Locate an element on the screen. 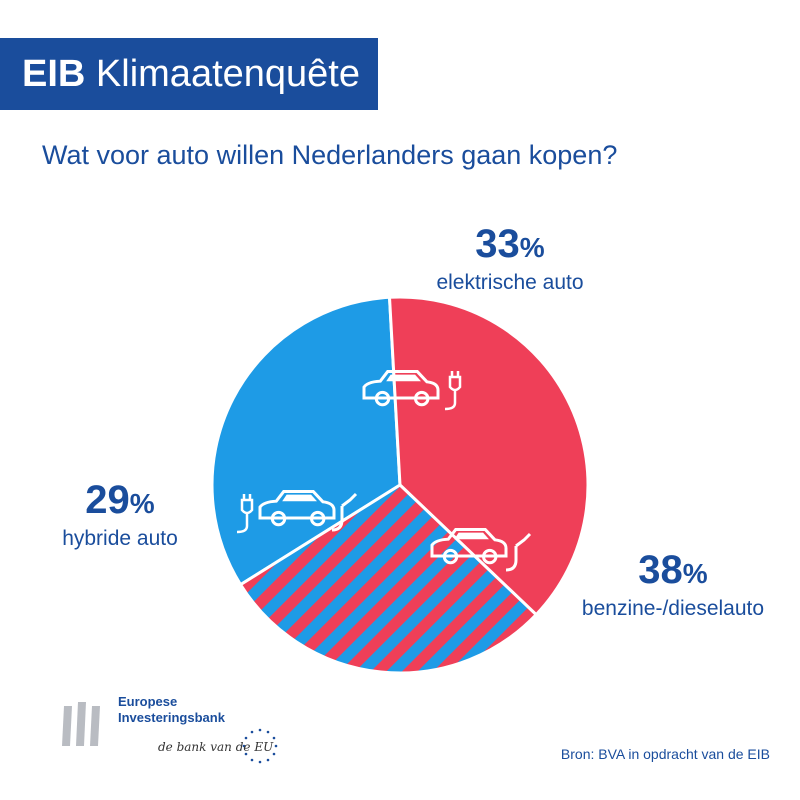  eib-tagline: de bank van de EU is located at coordinates (216, 747).